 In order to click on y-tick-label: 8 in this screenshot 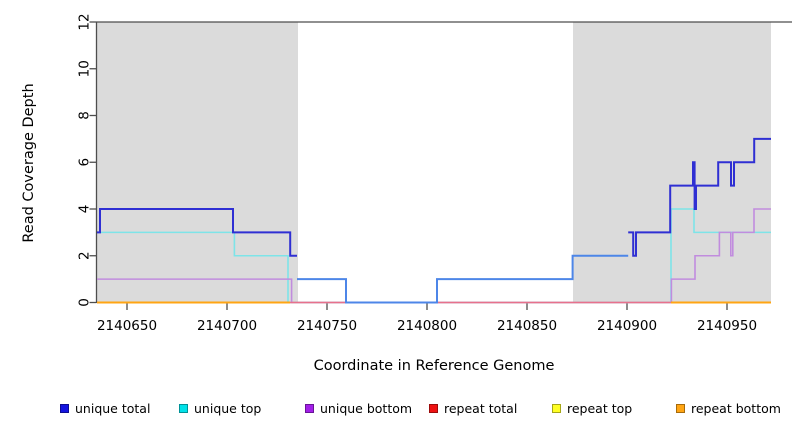, I will do `click(85, 115)`.